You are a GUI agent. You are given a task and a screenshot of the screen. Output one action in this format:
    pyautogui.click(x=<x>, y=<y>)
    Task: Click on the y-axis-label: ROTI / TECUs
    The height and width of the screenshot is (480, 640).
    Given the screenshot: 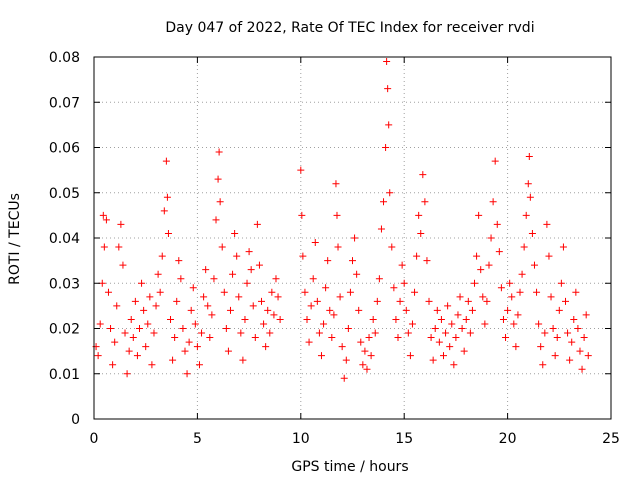 What is the action you would take?
    pyautogui.click(x=15, y=239)
    